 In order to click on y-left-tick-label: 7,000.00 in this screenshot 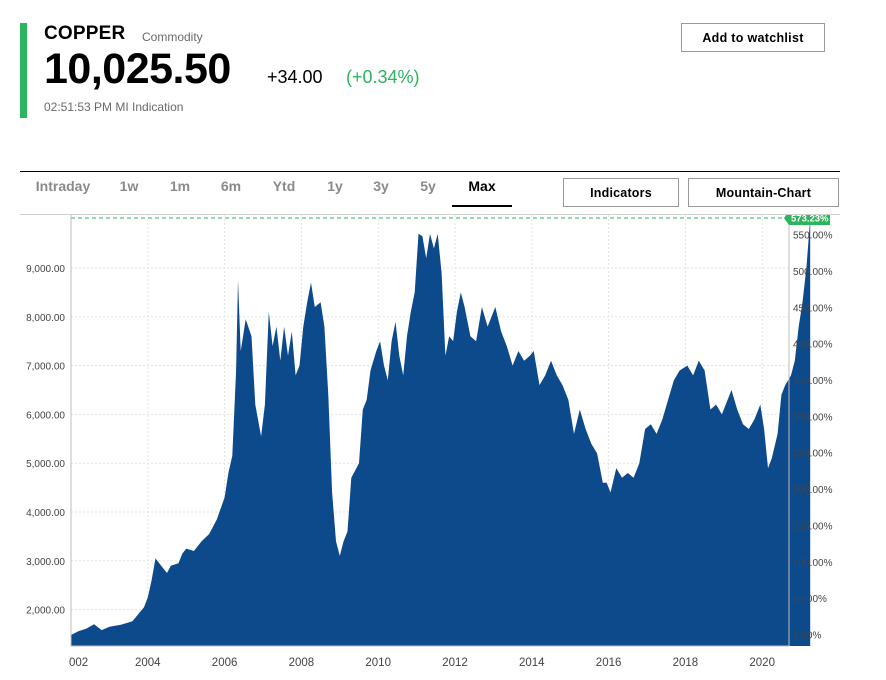, I will do `click(45, 367)`.